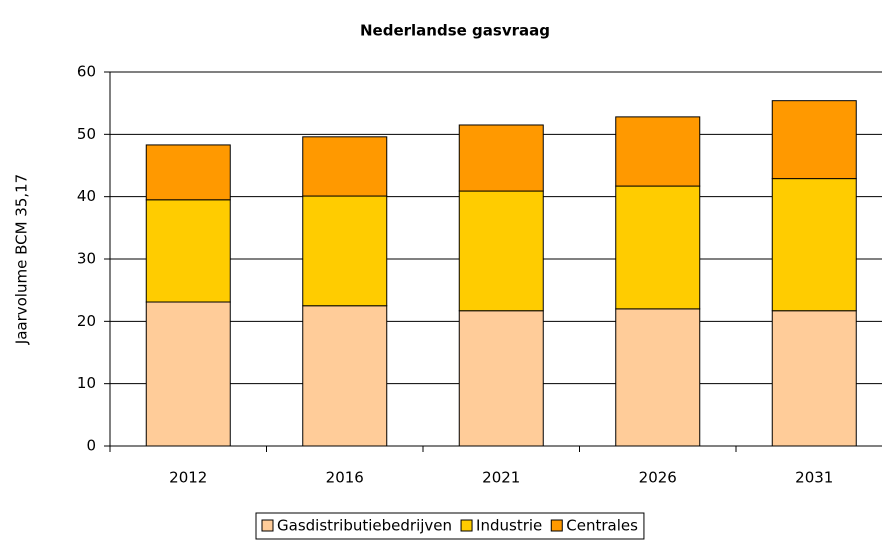  I want to click on legend-box, so click(450, 526).